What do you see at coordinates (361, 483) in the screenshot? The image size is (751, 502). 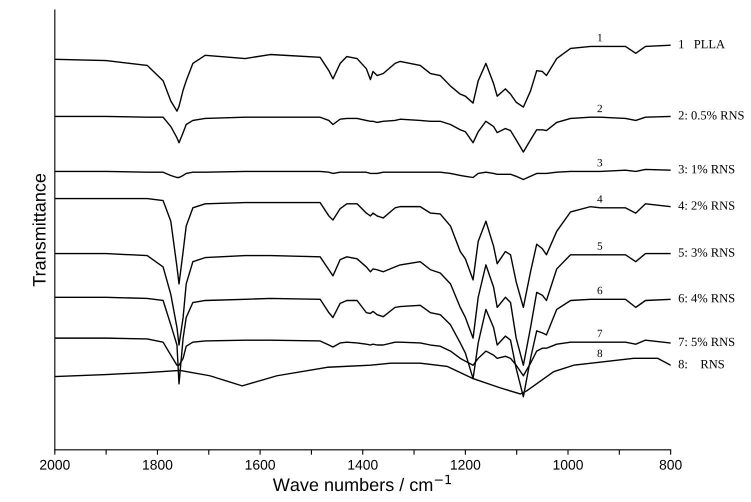 I see `x-axis-title: Wave numbers / cm$^{−1}$` at bounding box center [361, 483].